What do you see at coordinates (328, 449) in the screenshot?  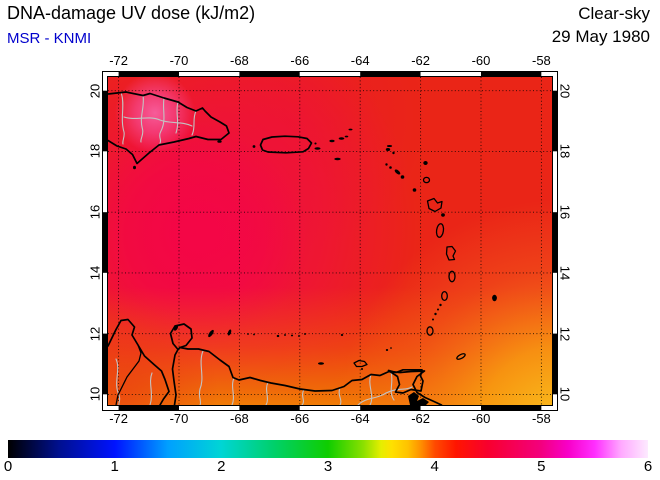 I see `colorbar` at bounding box center [328, 449].